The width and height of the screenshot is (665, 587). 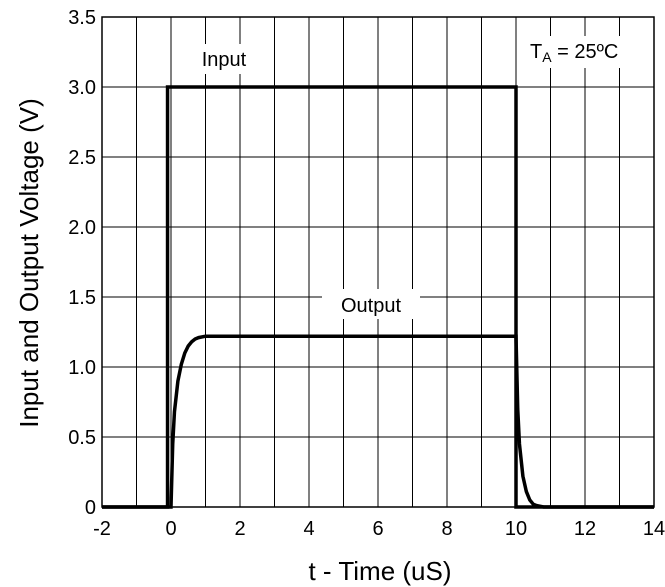 I want to click on input-series-label: Input, so click(x=224, y=60).